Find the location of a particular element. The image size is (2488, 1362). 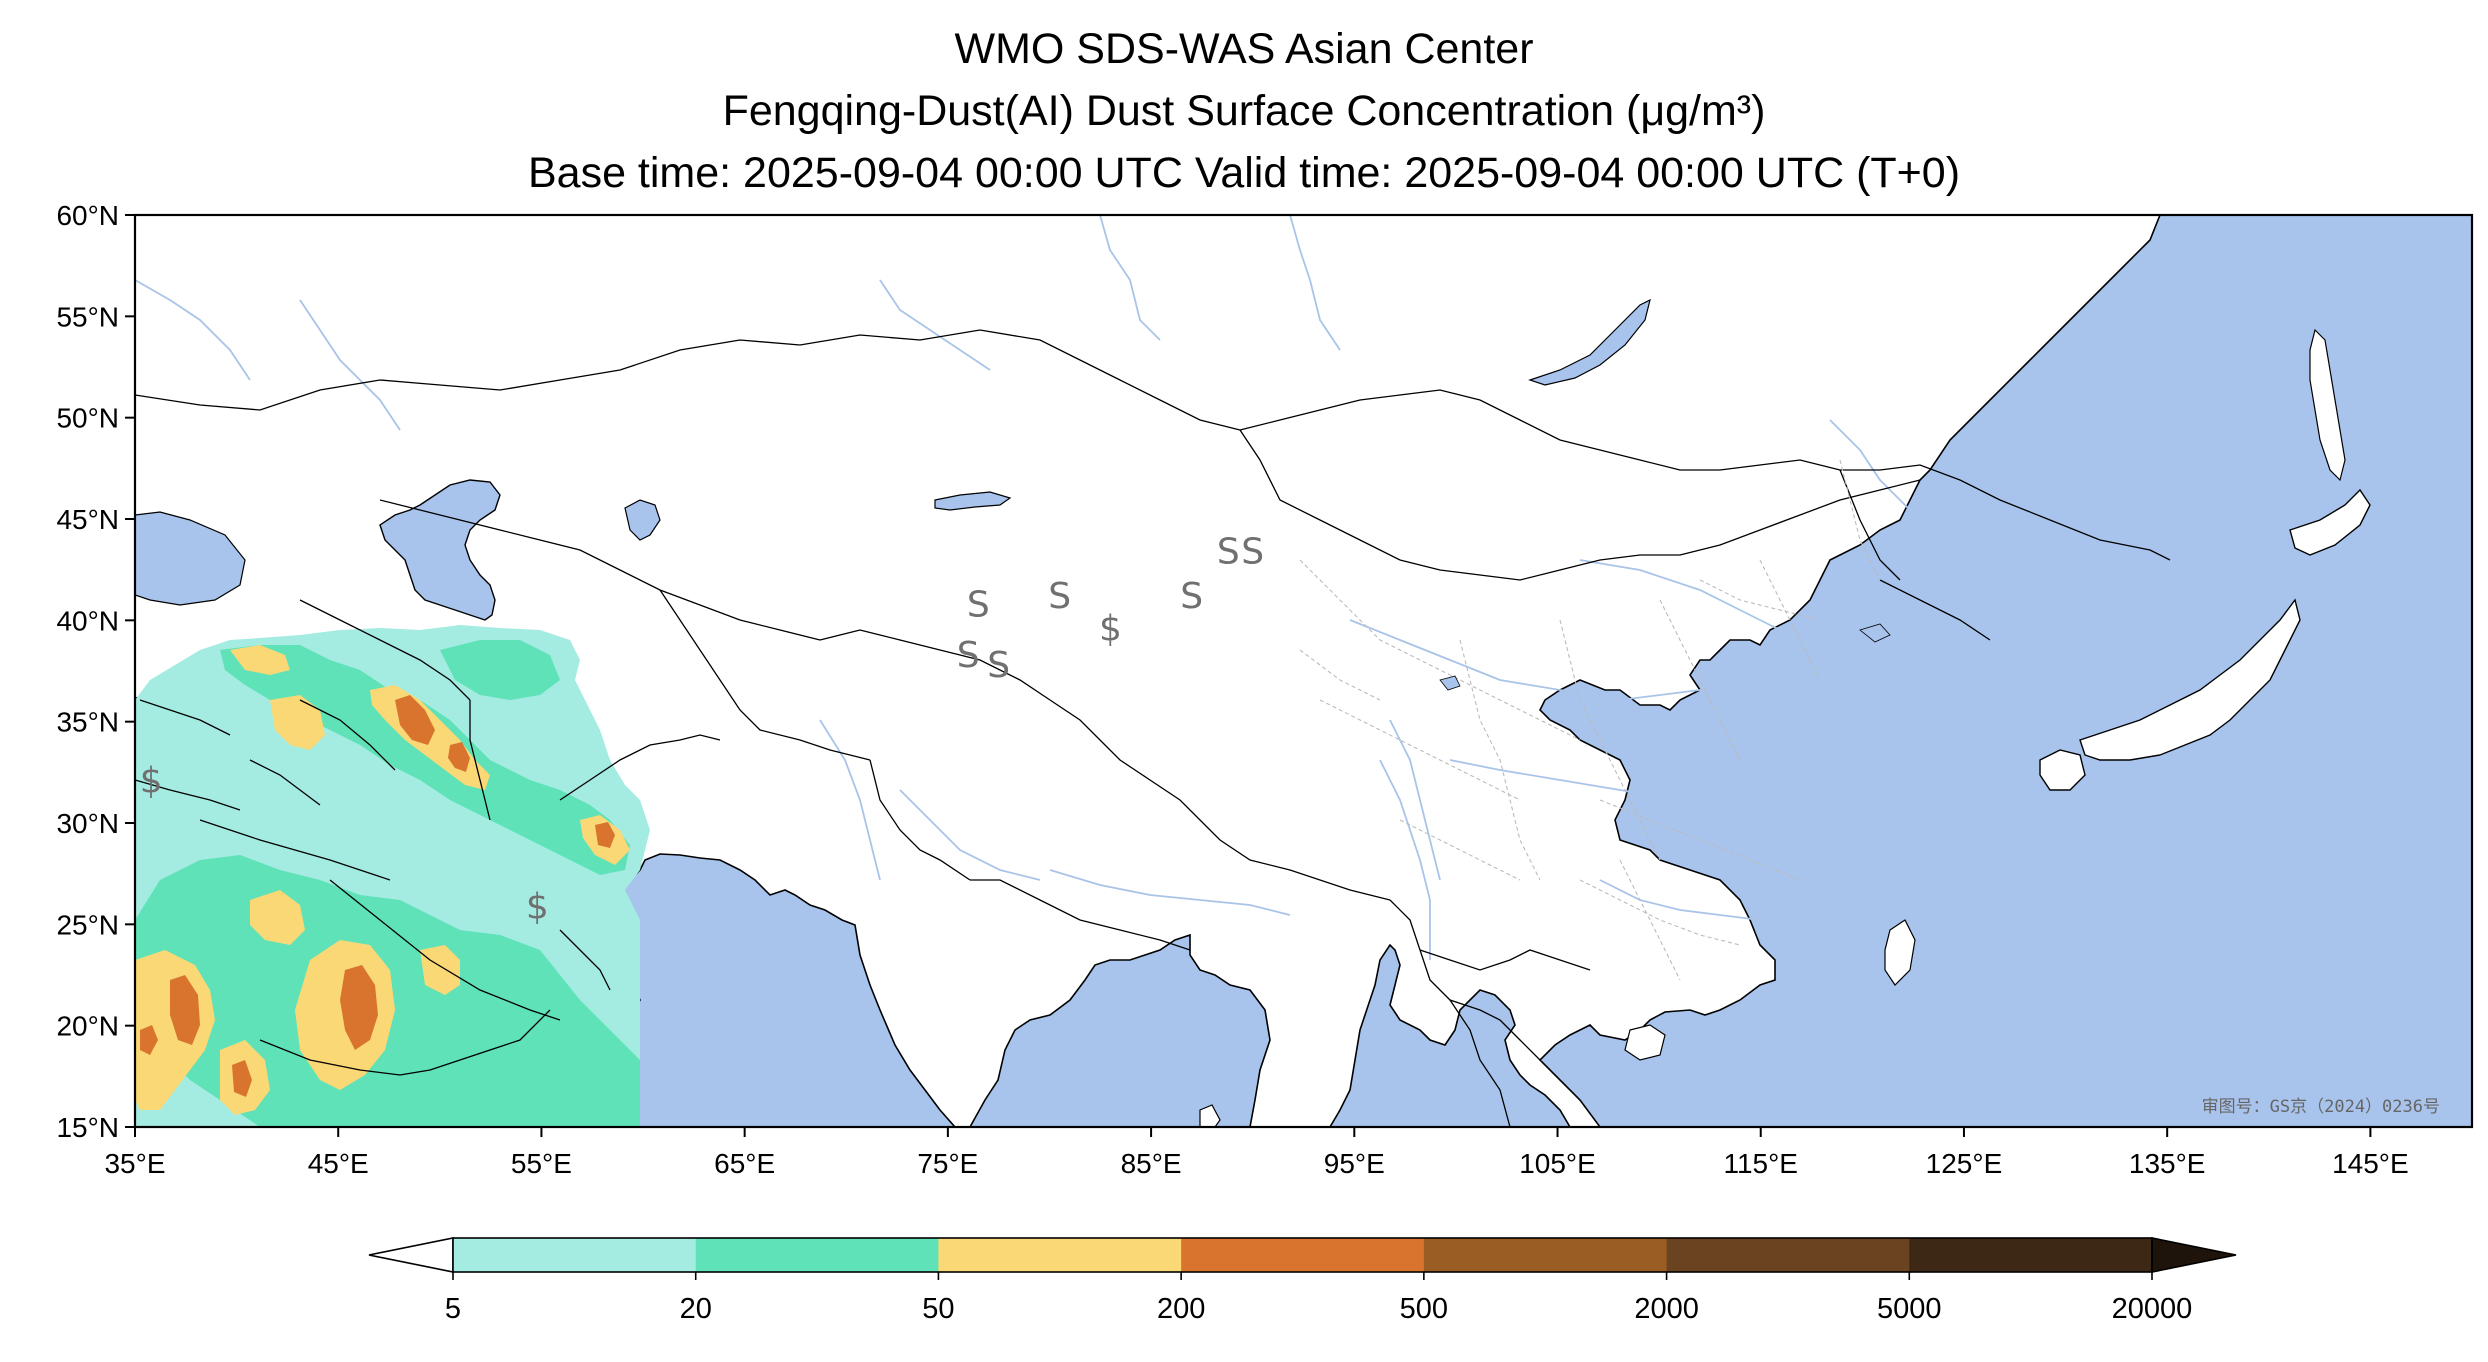

lat-tick-label: 60°N is located at coordinates (87, 215).